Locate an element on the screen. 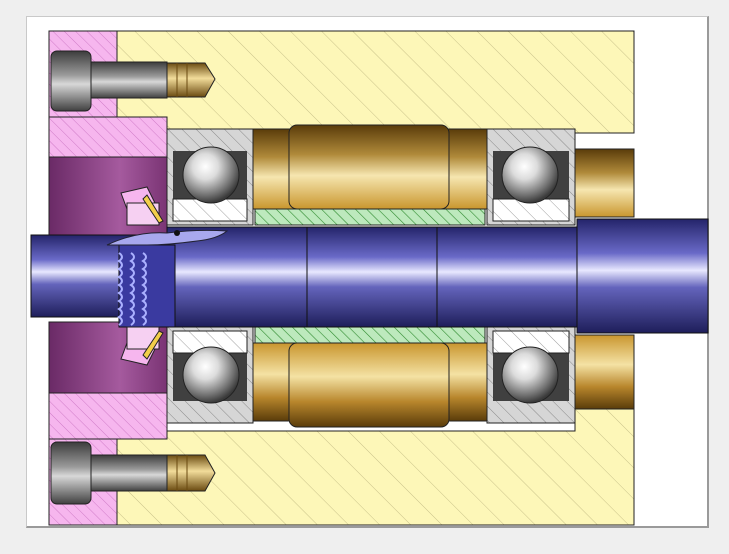 Image resolution: width=729 pixels, height=554 pixels. lock-nut is located at coordinates (167, 278).